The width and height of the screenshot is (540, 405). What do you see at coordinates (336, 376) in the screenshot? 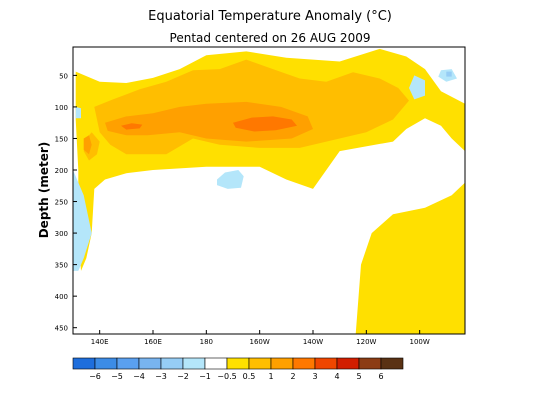
I see `colorbar-label: 4` at bounding box center [336, 376].